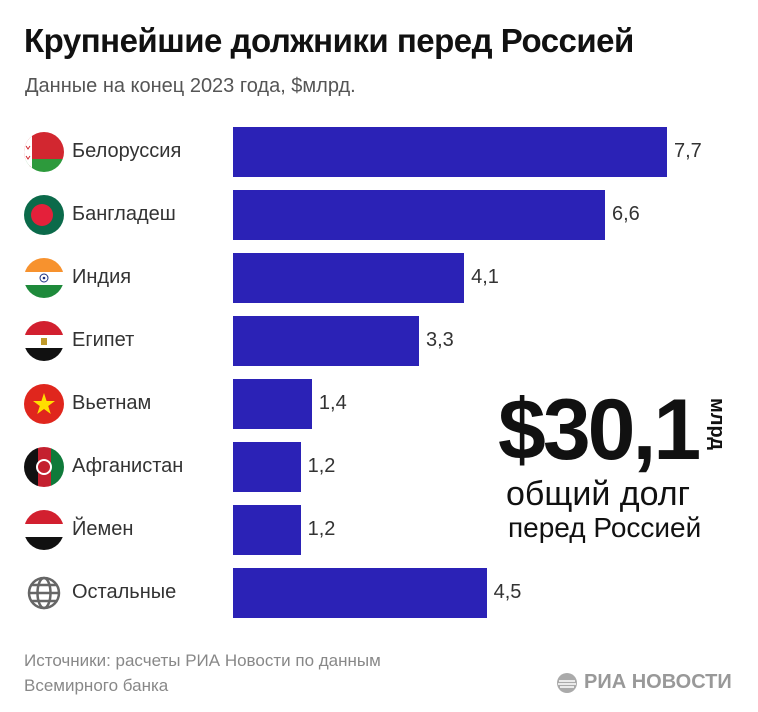  Describe the element at coordinates (507, 592) in the screenshot. I see `value-label: 4,5` at that location.